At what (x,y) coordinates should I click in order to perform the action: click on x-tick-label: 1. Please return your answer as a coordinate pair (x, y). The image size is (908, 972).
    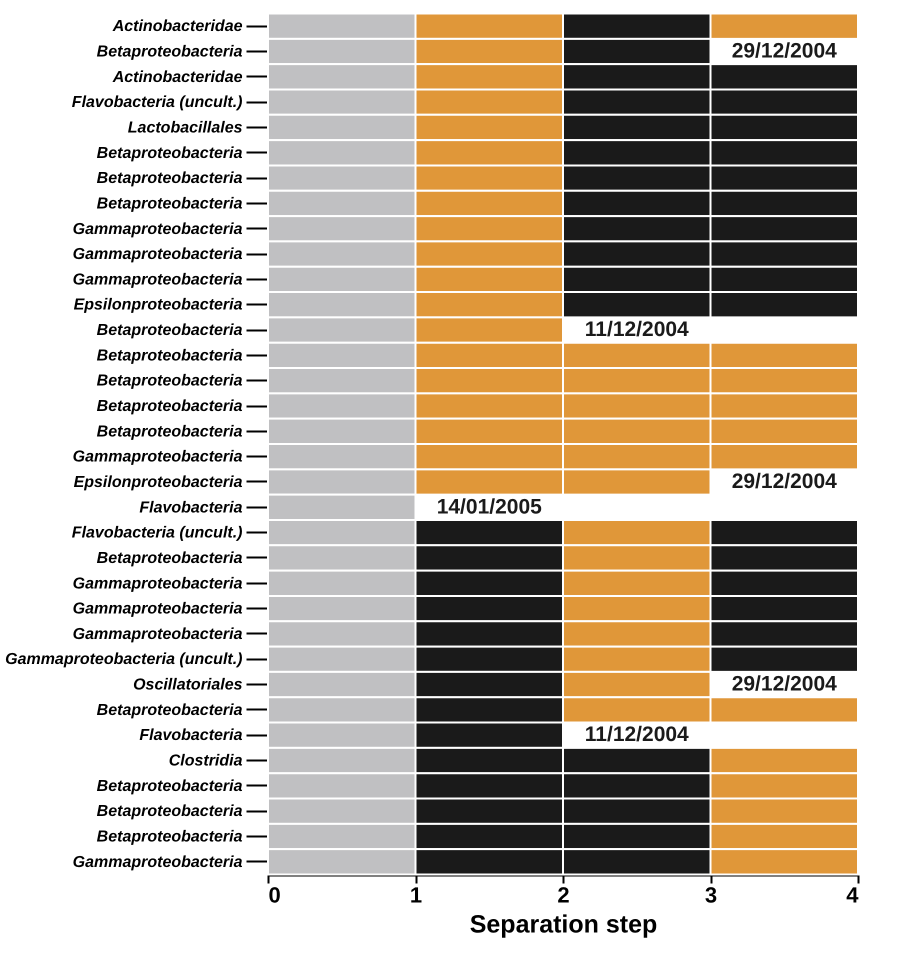
    Looking at the image, I should click on (416, 895).